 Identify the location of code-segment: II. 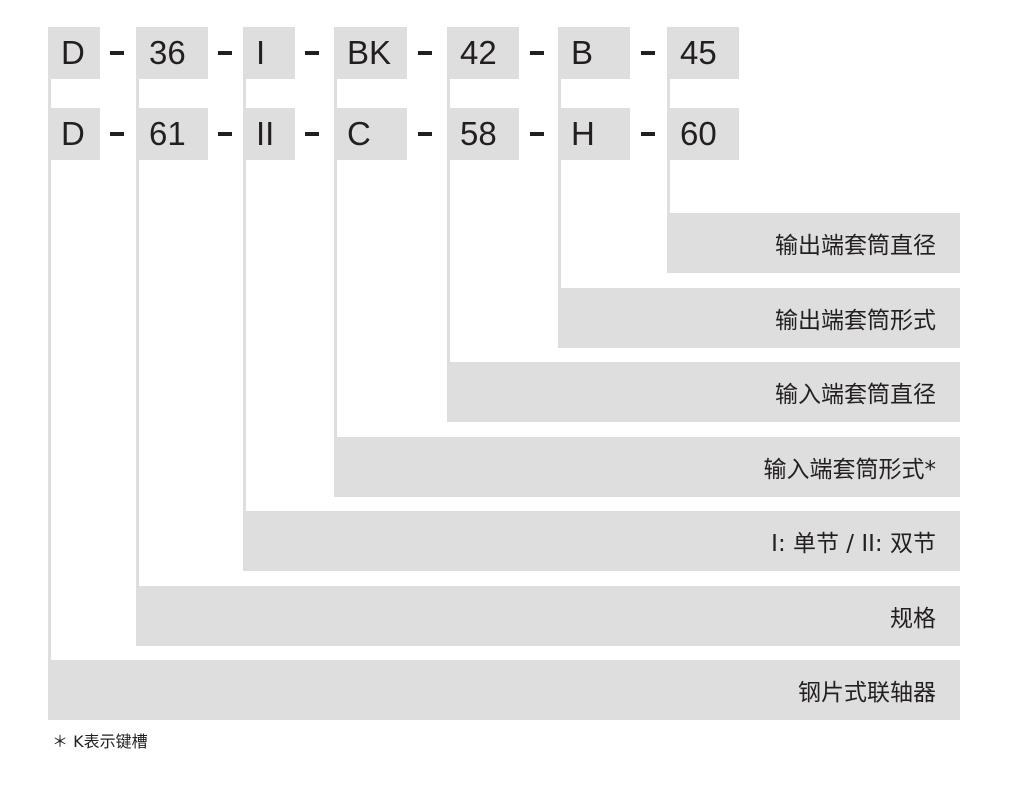
(269, 134).